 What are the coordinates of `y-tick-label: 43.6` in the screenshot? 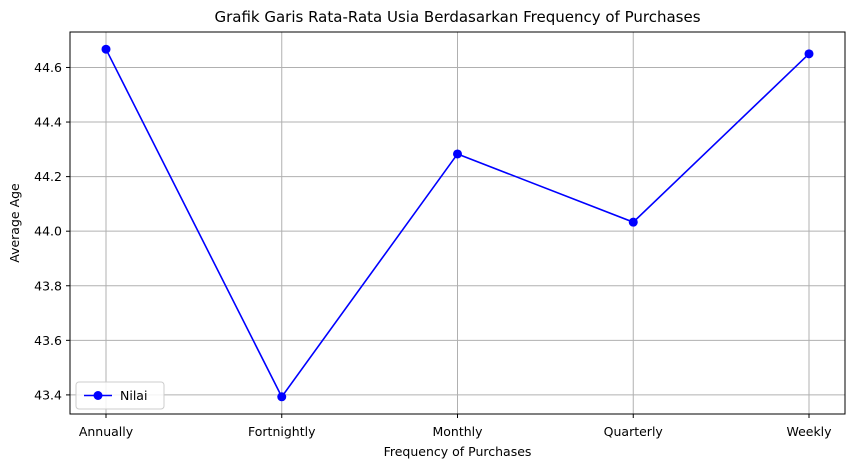 It's located at (48, 340).